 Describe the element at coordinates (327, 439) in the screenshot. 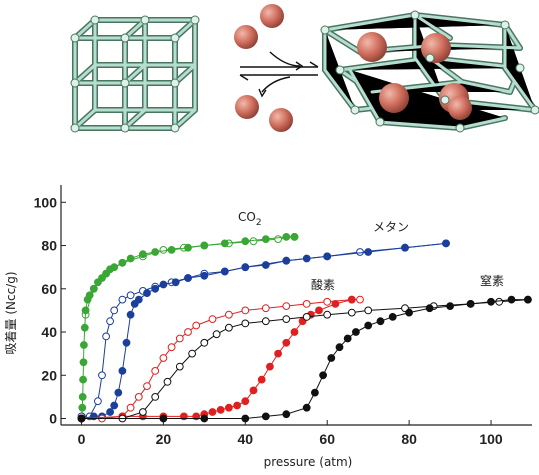

I see `x-tick-label: 60` at that location.